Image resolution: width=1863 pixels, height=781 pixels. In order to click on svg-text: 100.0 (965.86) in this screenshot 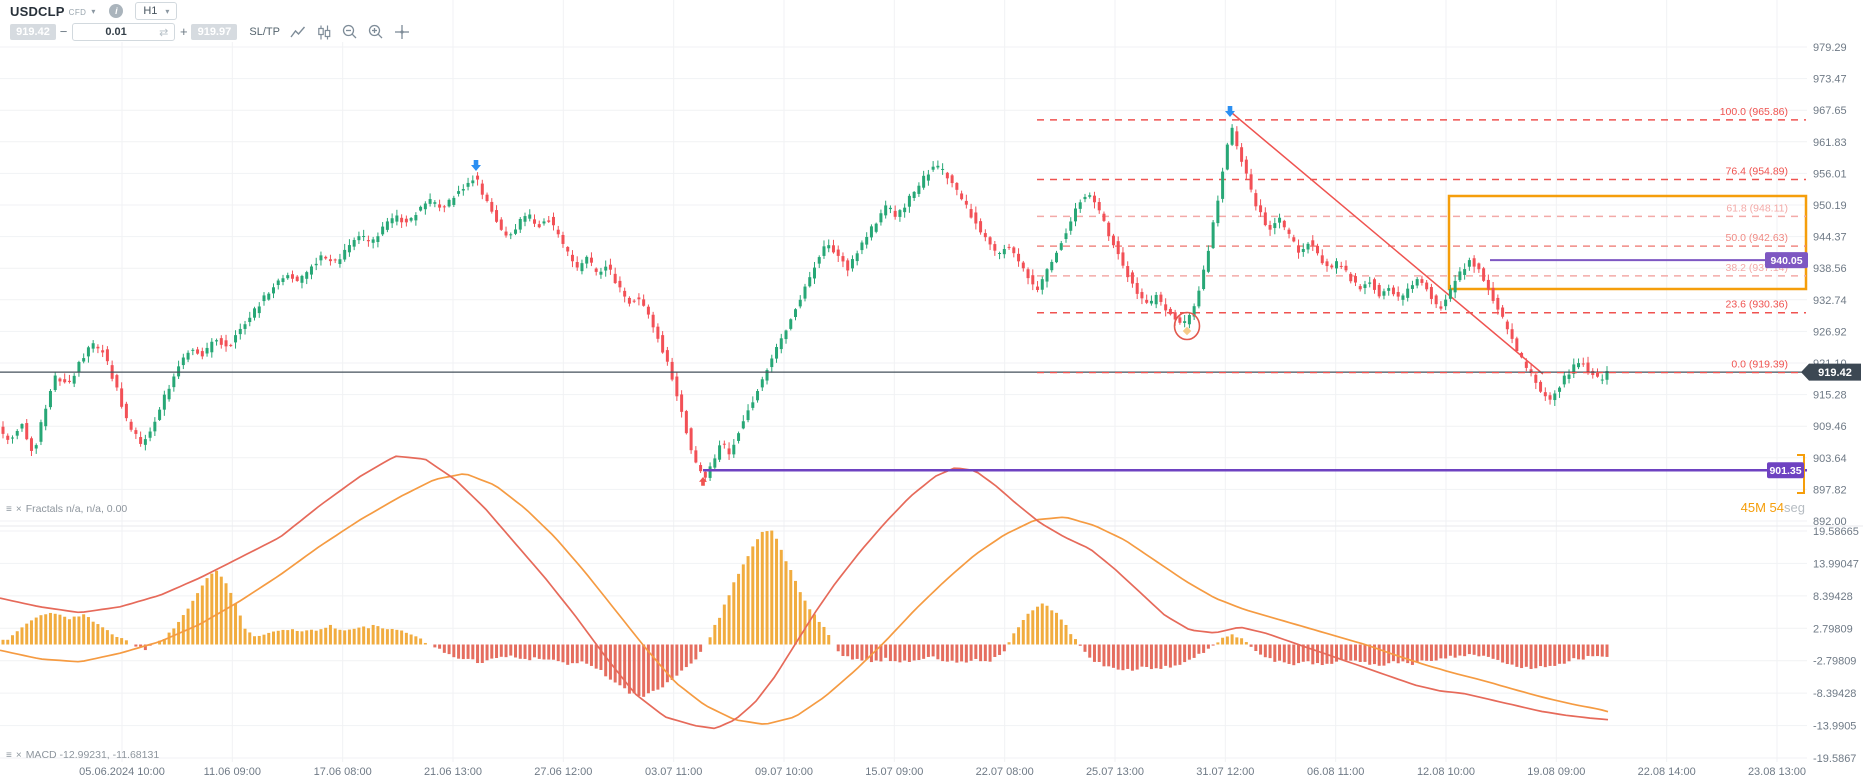, I will do `click(1754, 112)`.